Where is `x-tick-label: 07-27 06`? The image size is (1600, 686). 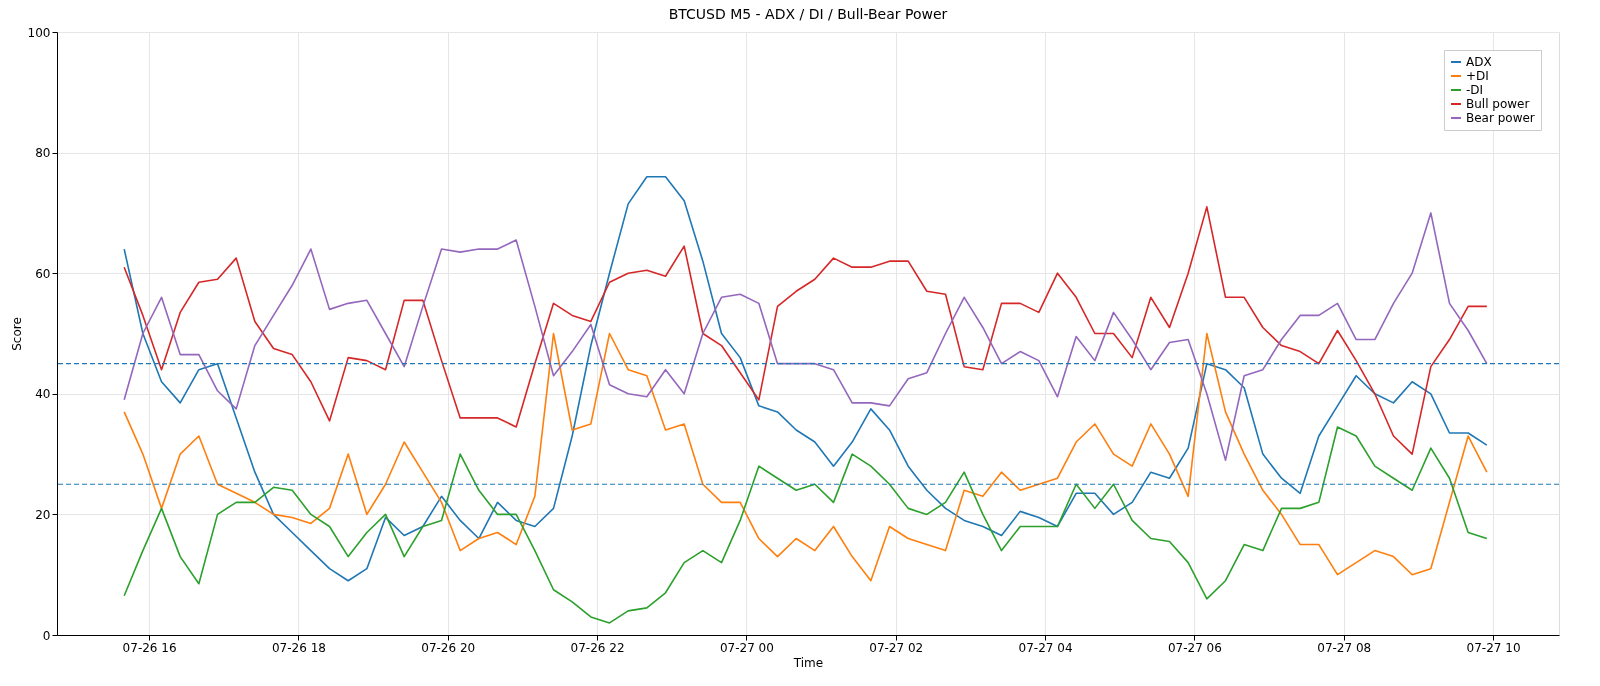
x-tick-label: 07-27 06 is located at coordinates (1194, 647).